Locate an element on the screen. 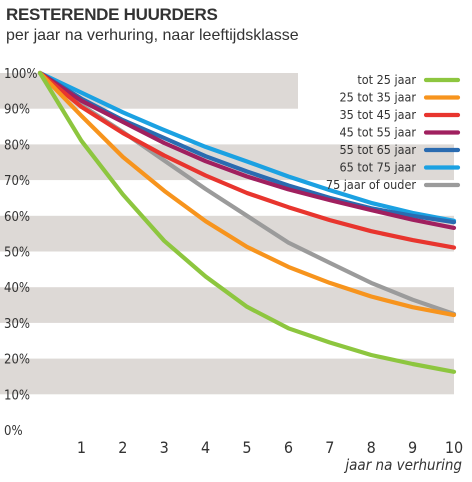  x-tick-label: 8 is located at coordinates (371, 447).